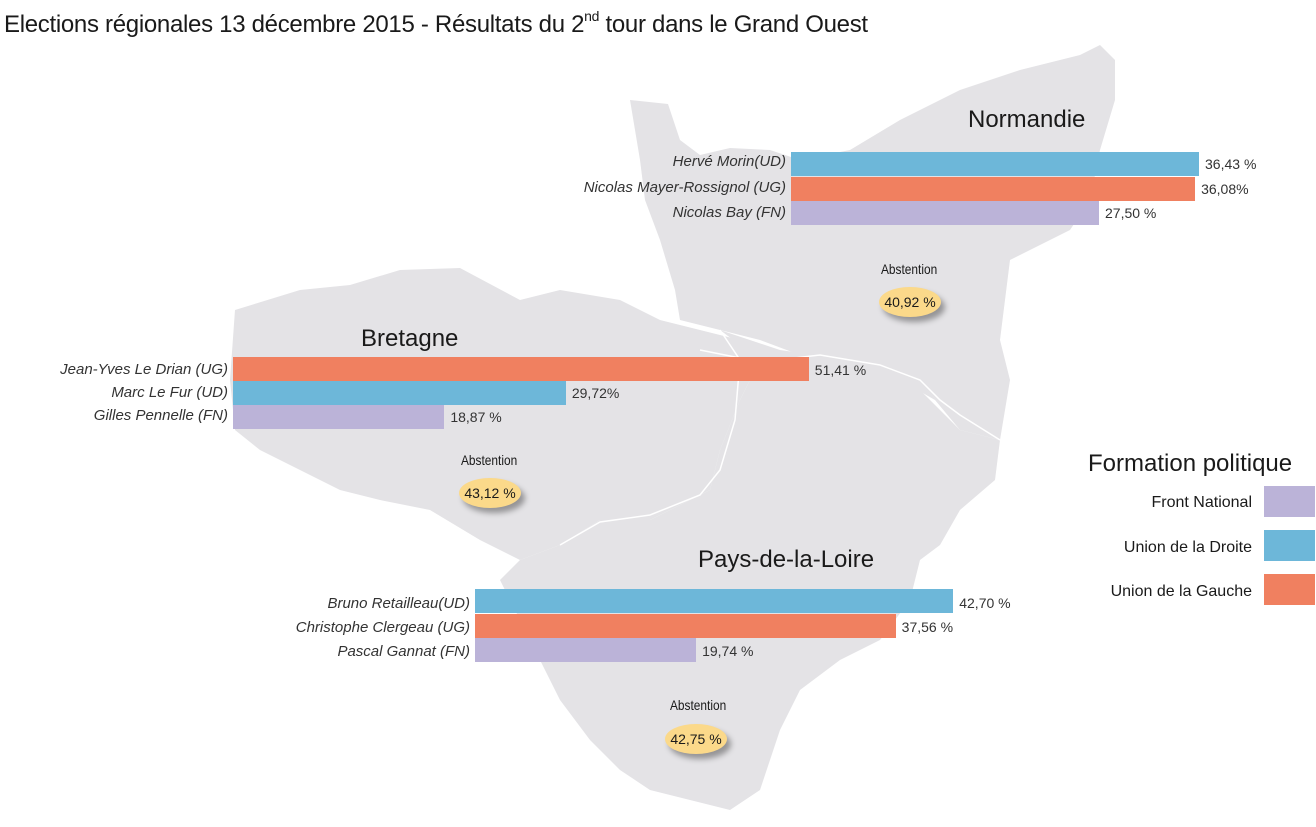 The width and height of the screenshot is (1316, 827). What do you see at coordinates (160, 415) in the screenshot?
I see `candidate-label: Gilles Pennelle (FN)` at bounding box center [160, 415].